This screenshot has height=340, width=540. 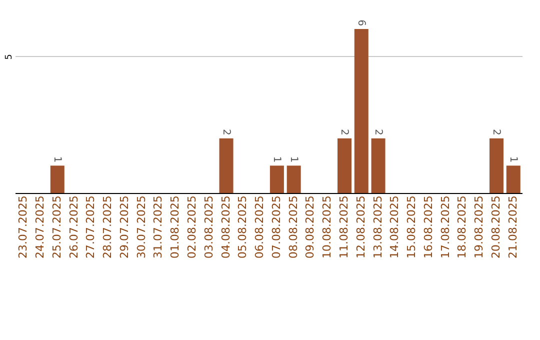 What do you see at coordinates (361, 227) in the screenshot?
I see `x-tick-label: 12.08.2025` at bounding box center [361, 227].